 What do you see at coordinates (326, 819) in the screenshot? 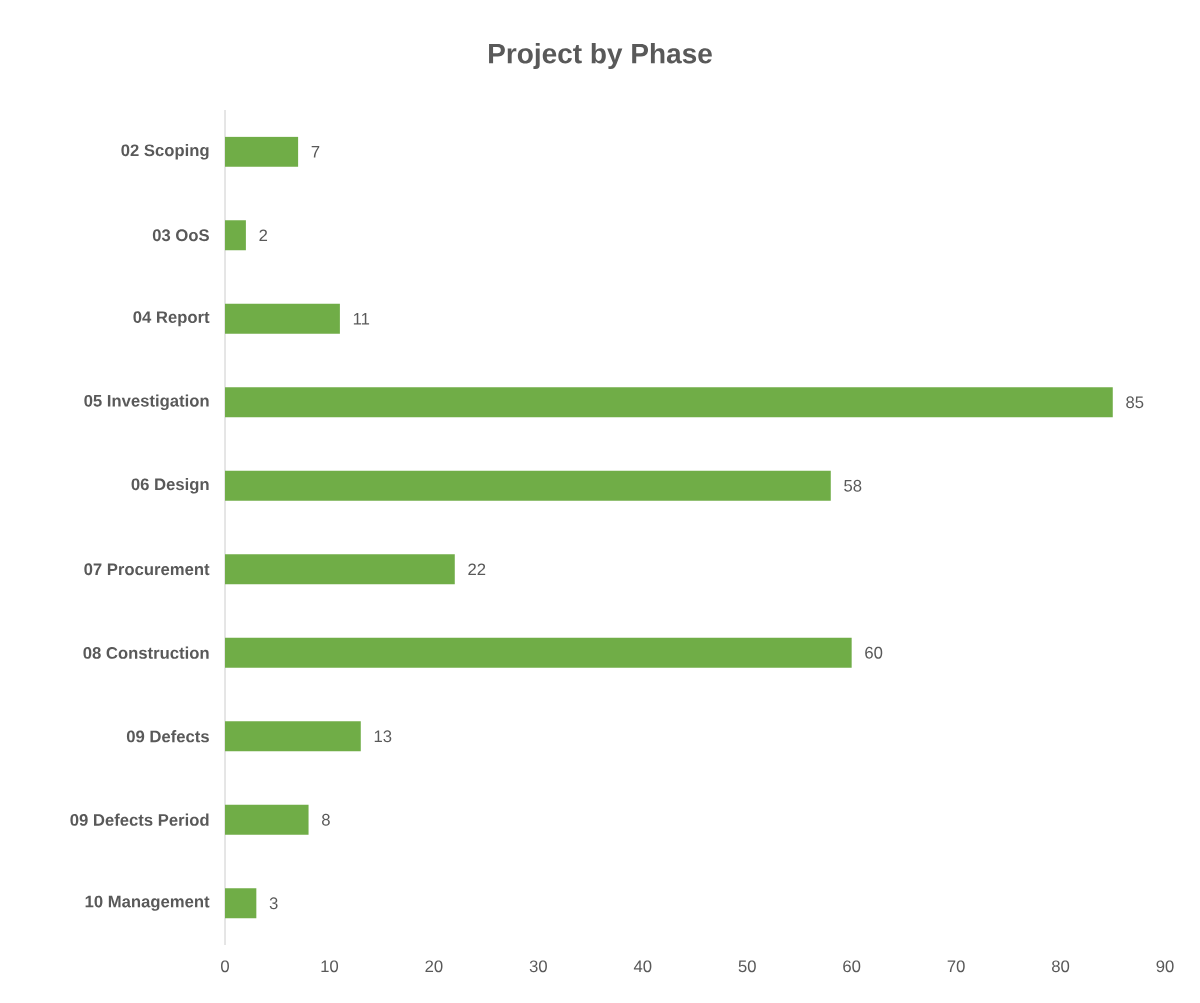
I see `data-label: 8` at bounding box center [326, 819].